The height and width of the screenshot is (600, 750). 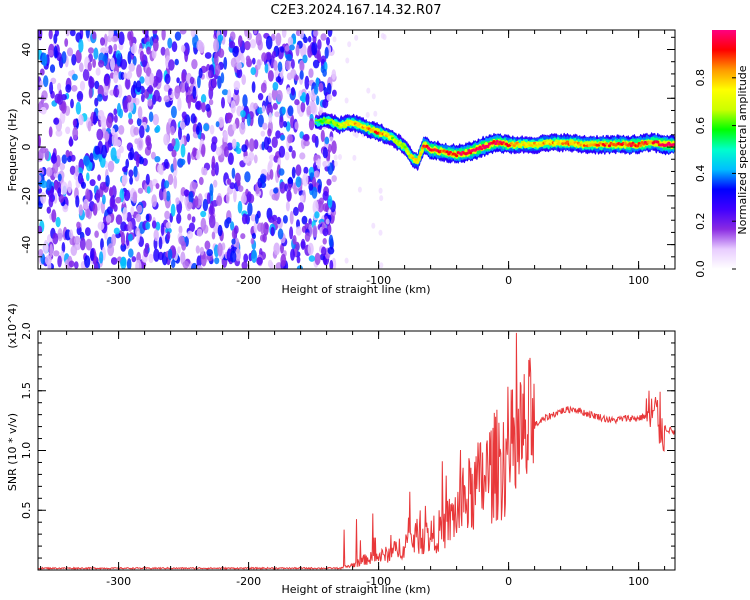 I want to click on snr-x-tick-label: -200, so click(x=248, y=581).